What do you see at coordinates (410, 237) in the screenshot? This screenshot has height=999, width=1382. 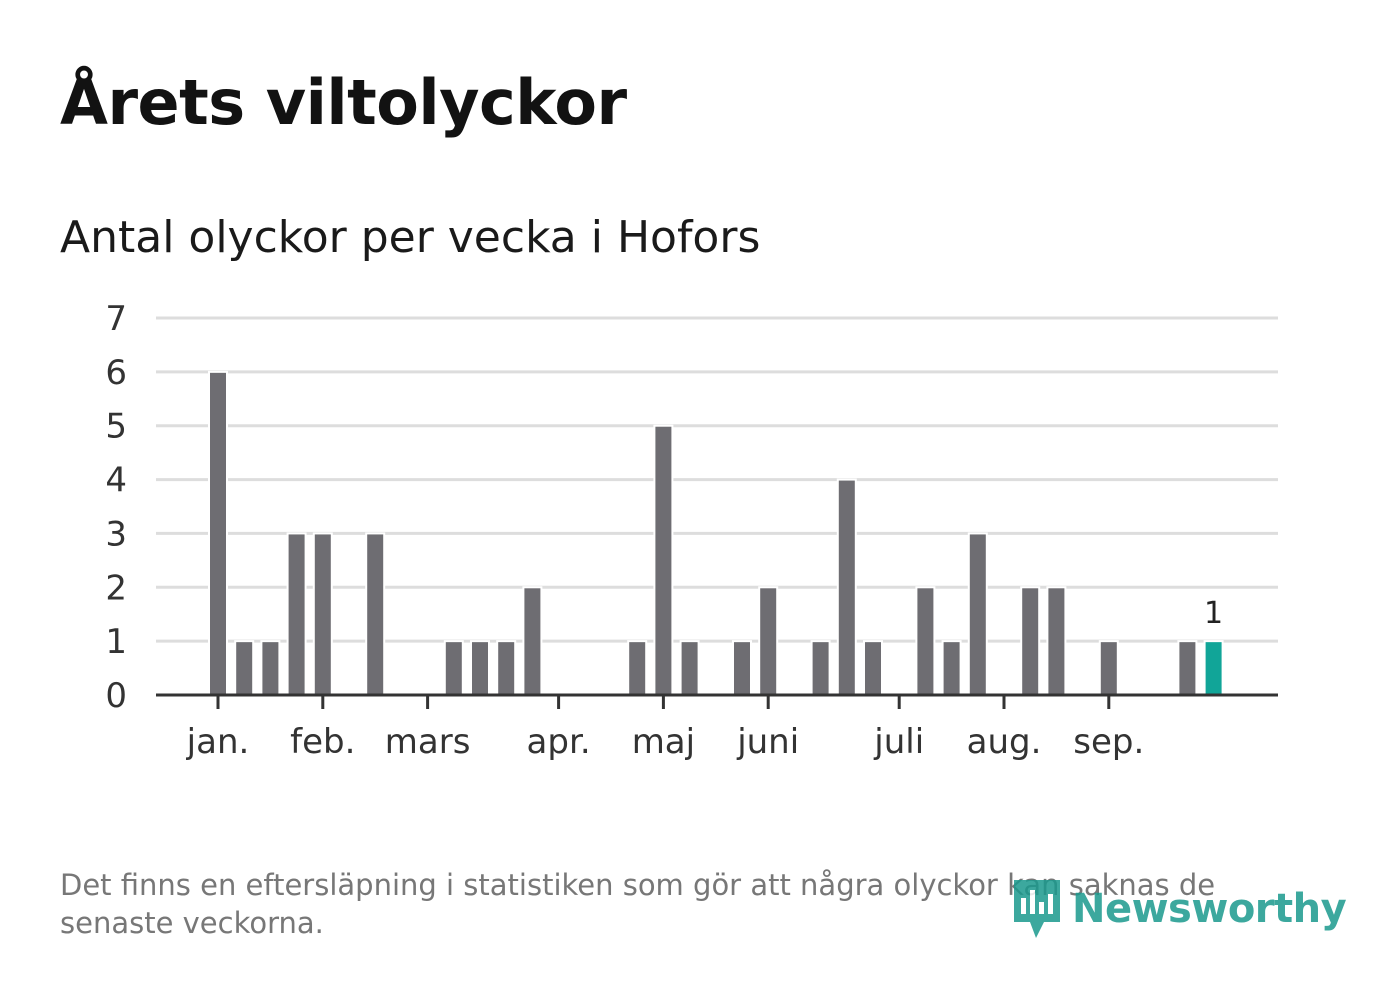 I see `chart-subtitle: Antal olyckor per vecka i Hofors` at bounding box center [410, 237].